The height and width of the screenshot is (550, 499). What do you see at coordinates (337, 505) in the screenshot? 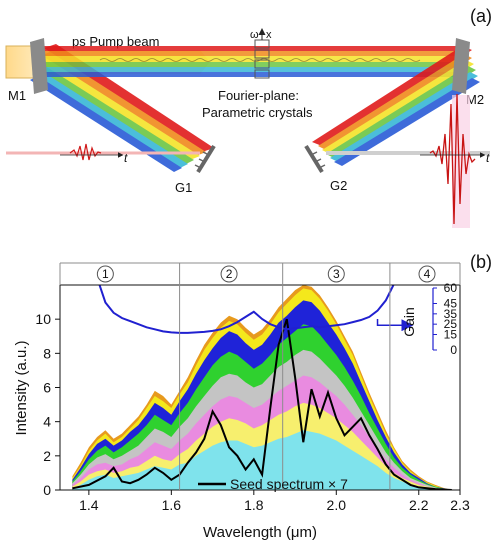
I see `x-tick-label: 2.0` at bounding box center [337, 505].